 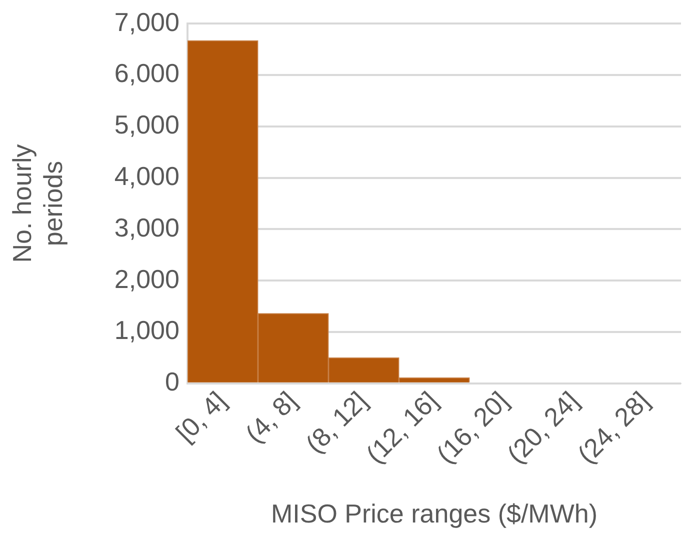 What do you see at coordinates (147, 73) in the screenshot?
I see `y-tick-label: 6,000` at bounding box center [147, 73].